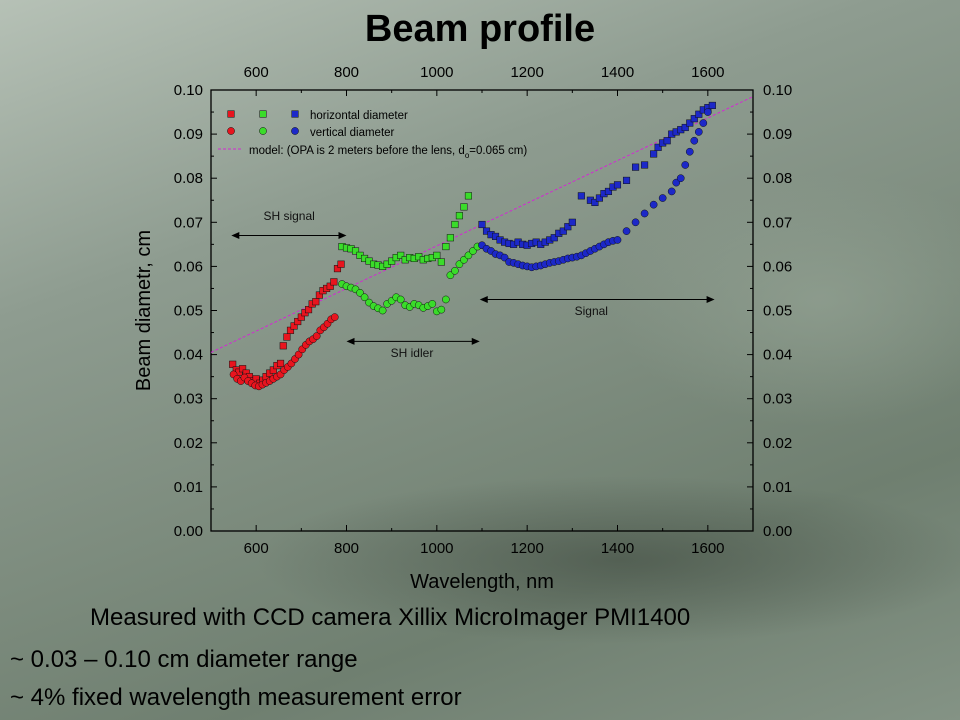  I want to click on caption-range: ~ 0.03 – 0.10 cm diameter range, so click(184, 659).